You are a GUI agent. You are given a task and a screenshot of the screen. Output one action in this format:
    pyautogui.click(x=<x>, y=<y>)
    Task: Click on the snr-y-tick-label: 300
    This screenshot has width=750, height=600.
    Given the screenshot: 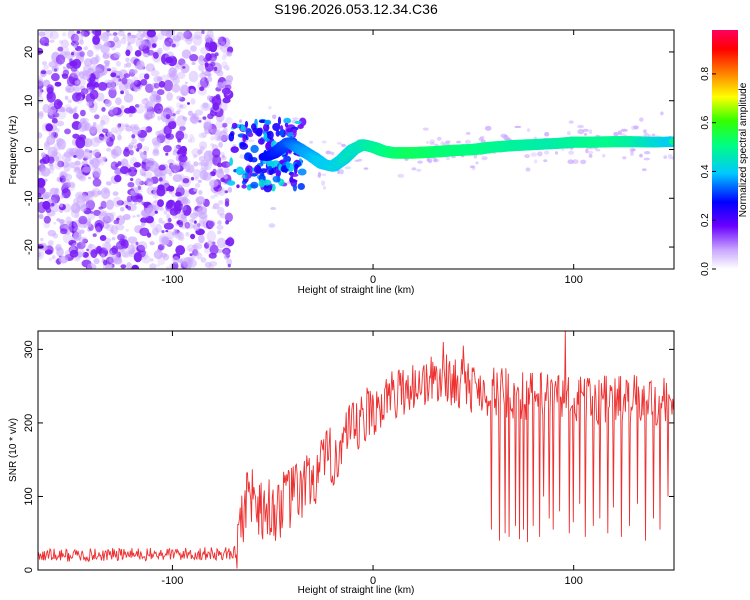 What is the action you would take?
    pyautogui.click(x=29, y=349)
    